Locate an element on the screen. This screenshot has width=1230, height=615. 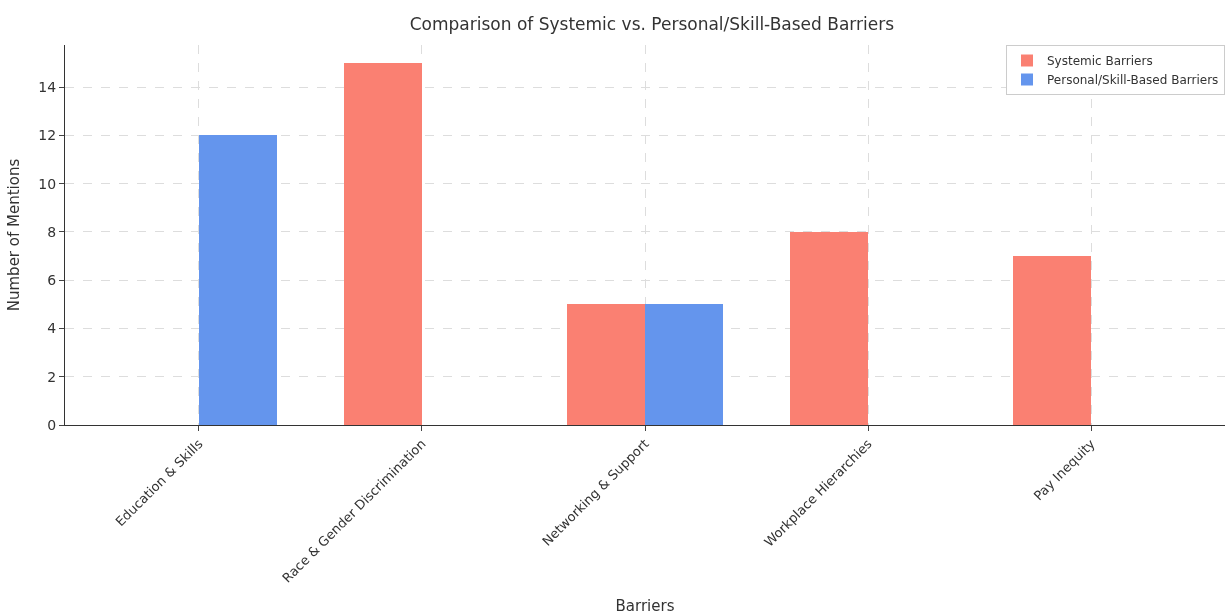
y-tick-label: 10 is located at coordinates (47, 183).